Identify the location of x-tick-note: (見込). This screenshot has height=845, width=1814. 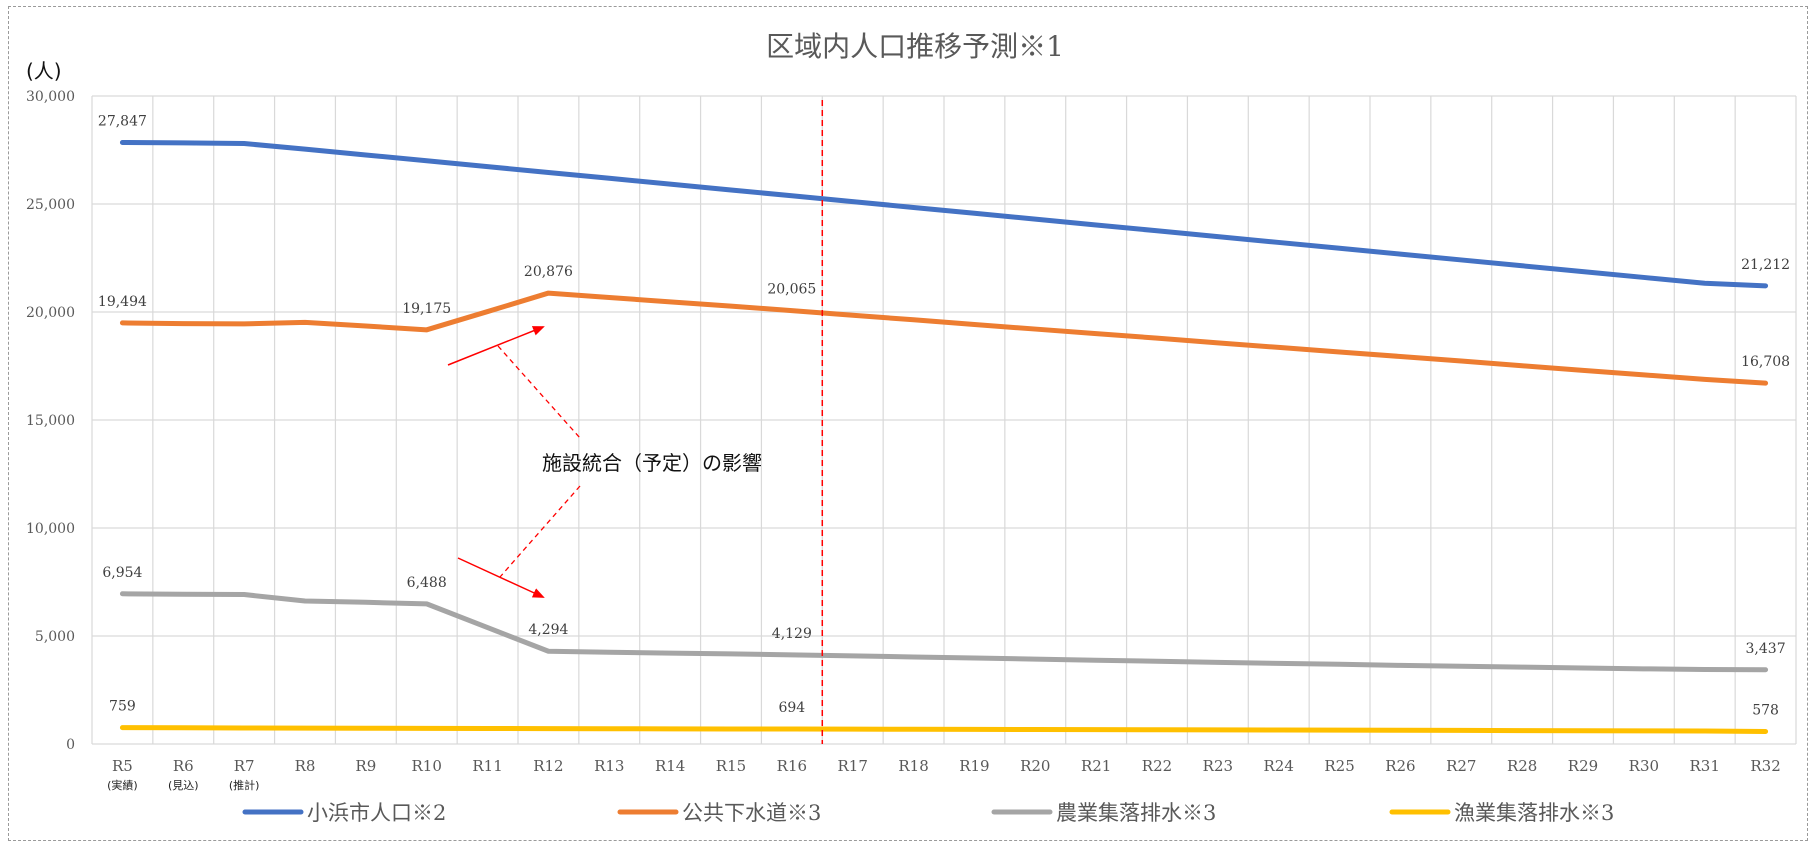
(183, 785).